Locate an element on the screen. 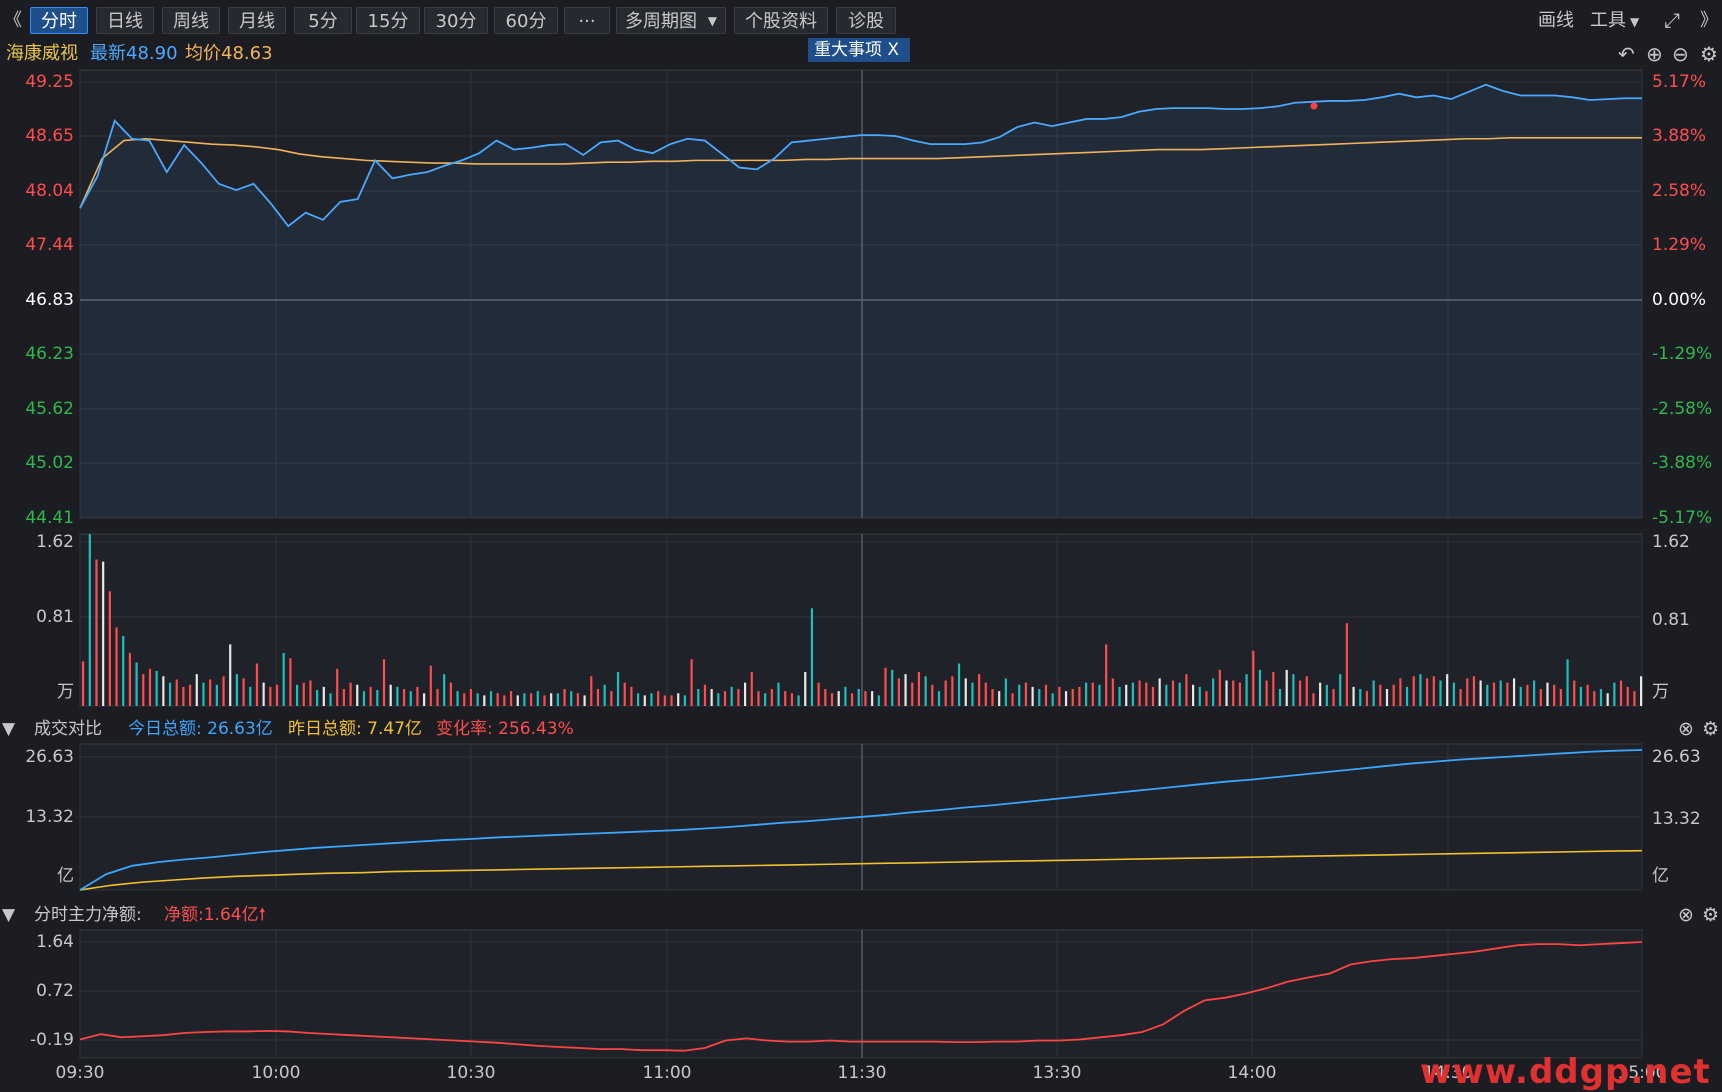  volume-tick-label: 1.62 is located at coordinates (1671, 542).